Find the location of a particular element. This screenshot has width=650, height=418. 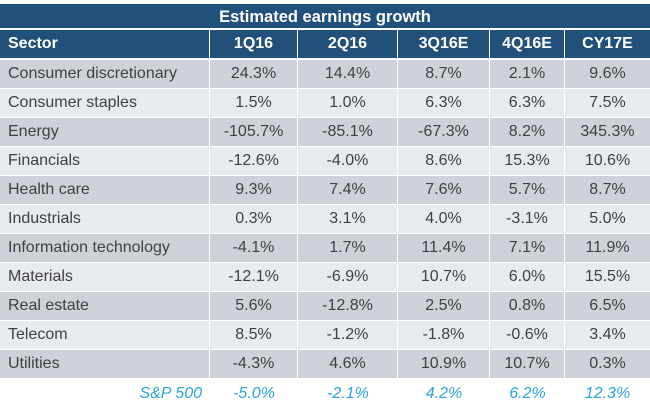

growth-cell-4q16e: -3.1% is located at coordinates (527, 219).